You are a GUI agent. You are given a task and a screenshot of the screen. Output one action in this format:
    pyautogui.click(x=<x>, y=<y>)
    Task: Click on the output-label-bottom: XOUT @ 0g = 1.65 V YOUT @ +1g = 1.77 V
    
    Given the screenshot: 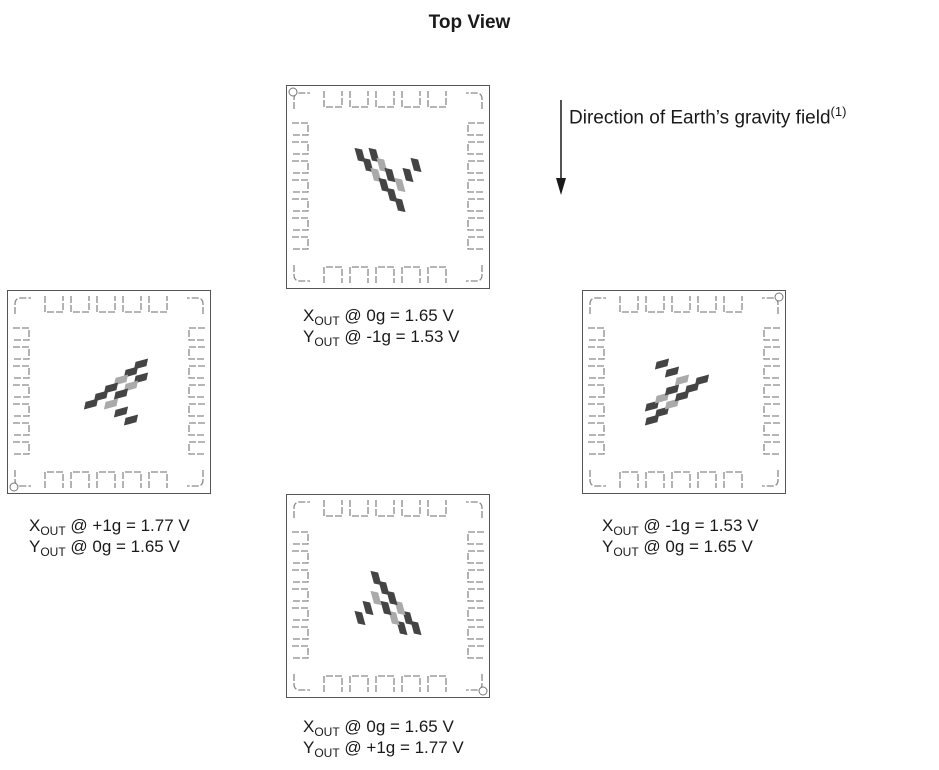 What is the action you would take?
    pyautogui.click(x=383, y=738)
    